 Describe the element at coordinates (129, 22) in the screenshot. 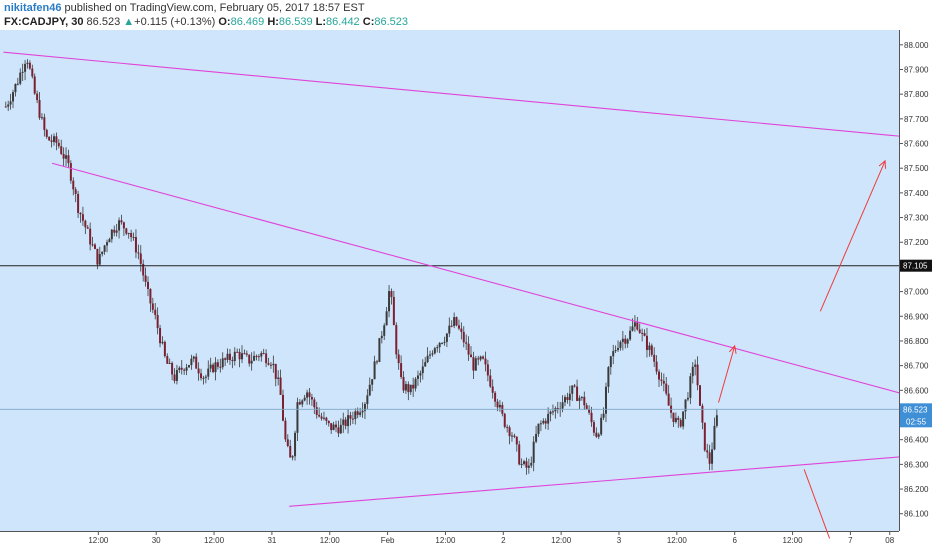

I see `up-arrow-icon: ▲` at that location.